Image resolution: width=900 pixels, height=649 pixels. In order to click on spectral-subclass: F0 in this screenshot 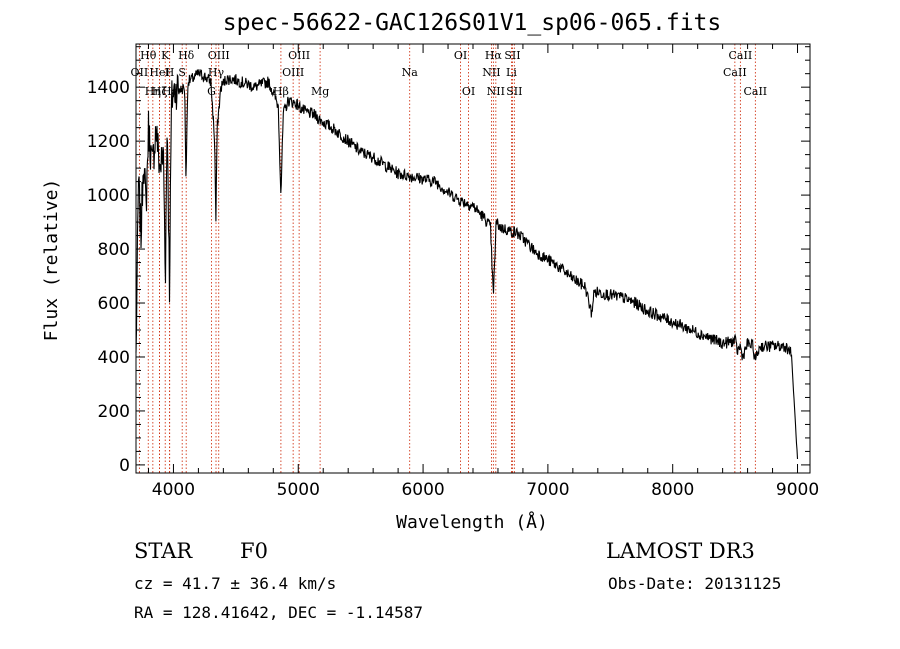, I will do `click(254, 551)`.